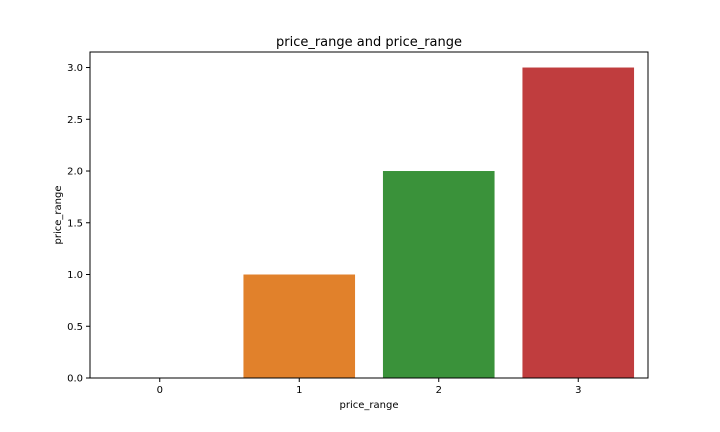 This screenshot has width=720, height=432. I want to click on y-tick-label-1.5: 1.5, so click(75, 223).